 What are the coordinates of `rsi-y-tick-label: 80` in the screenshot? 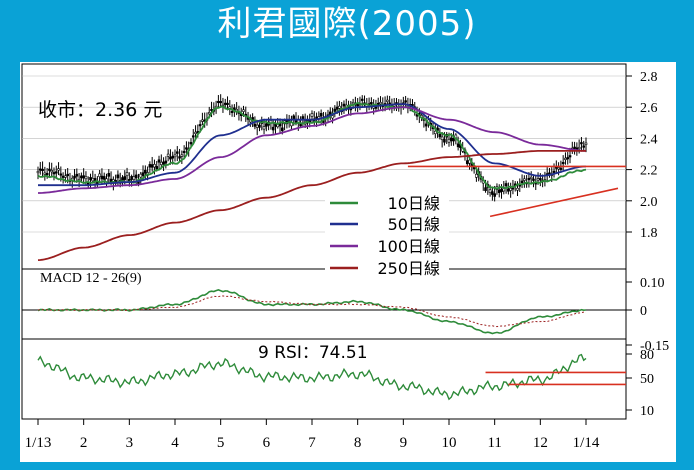 It's located at (647, 355).